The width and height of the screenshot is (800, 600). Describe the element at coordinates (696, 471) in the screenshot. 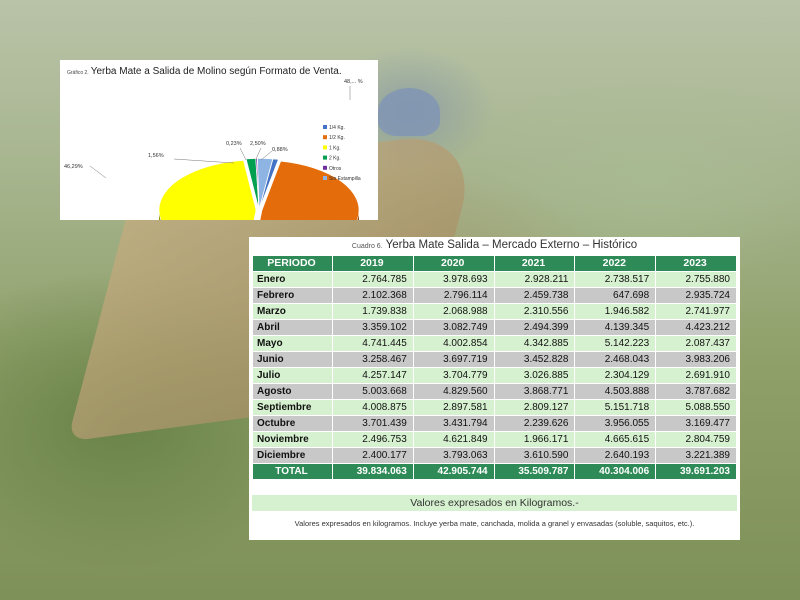

I see `total-value: 39.691.203` at that location.